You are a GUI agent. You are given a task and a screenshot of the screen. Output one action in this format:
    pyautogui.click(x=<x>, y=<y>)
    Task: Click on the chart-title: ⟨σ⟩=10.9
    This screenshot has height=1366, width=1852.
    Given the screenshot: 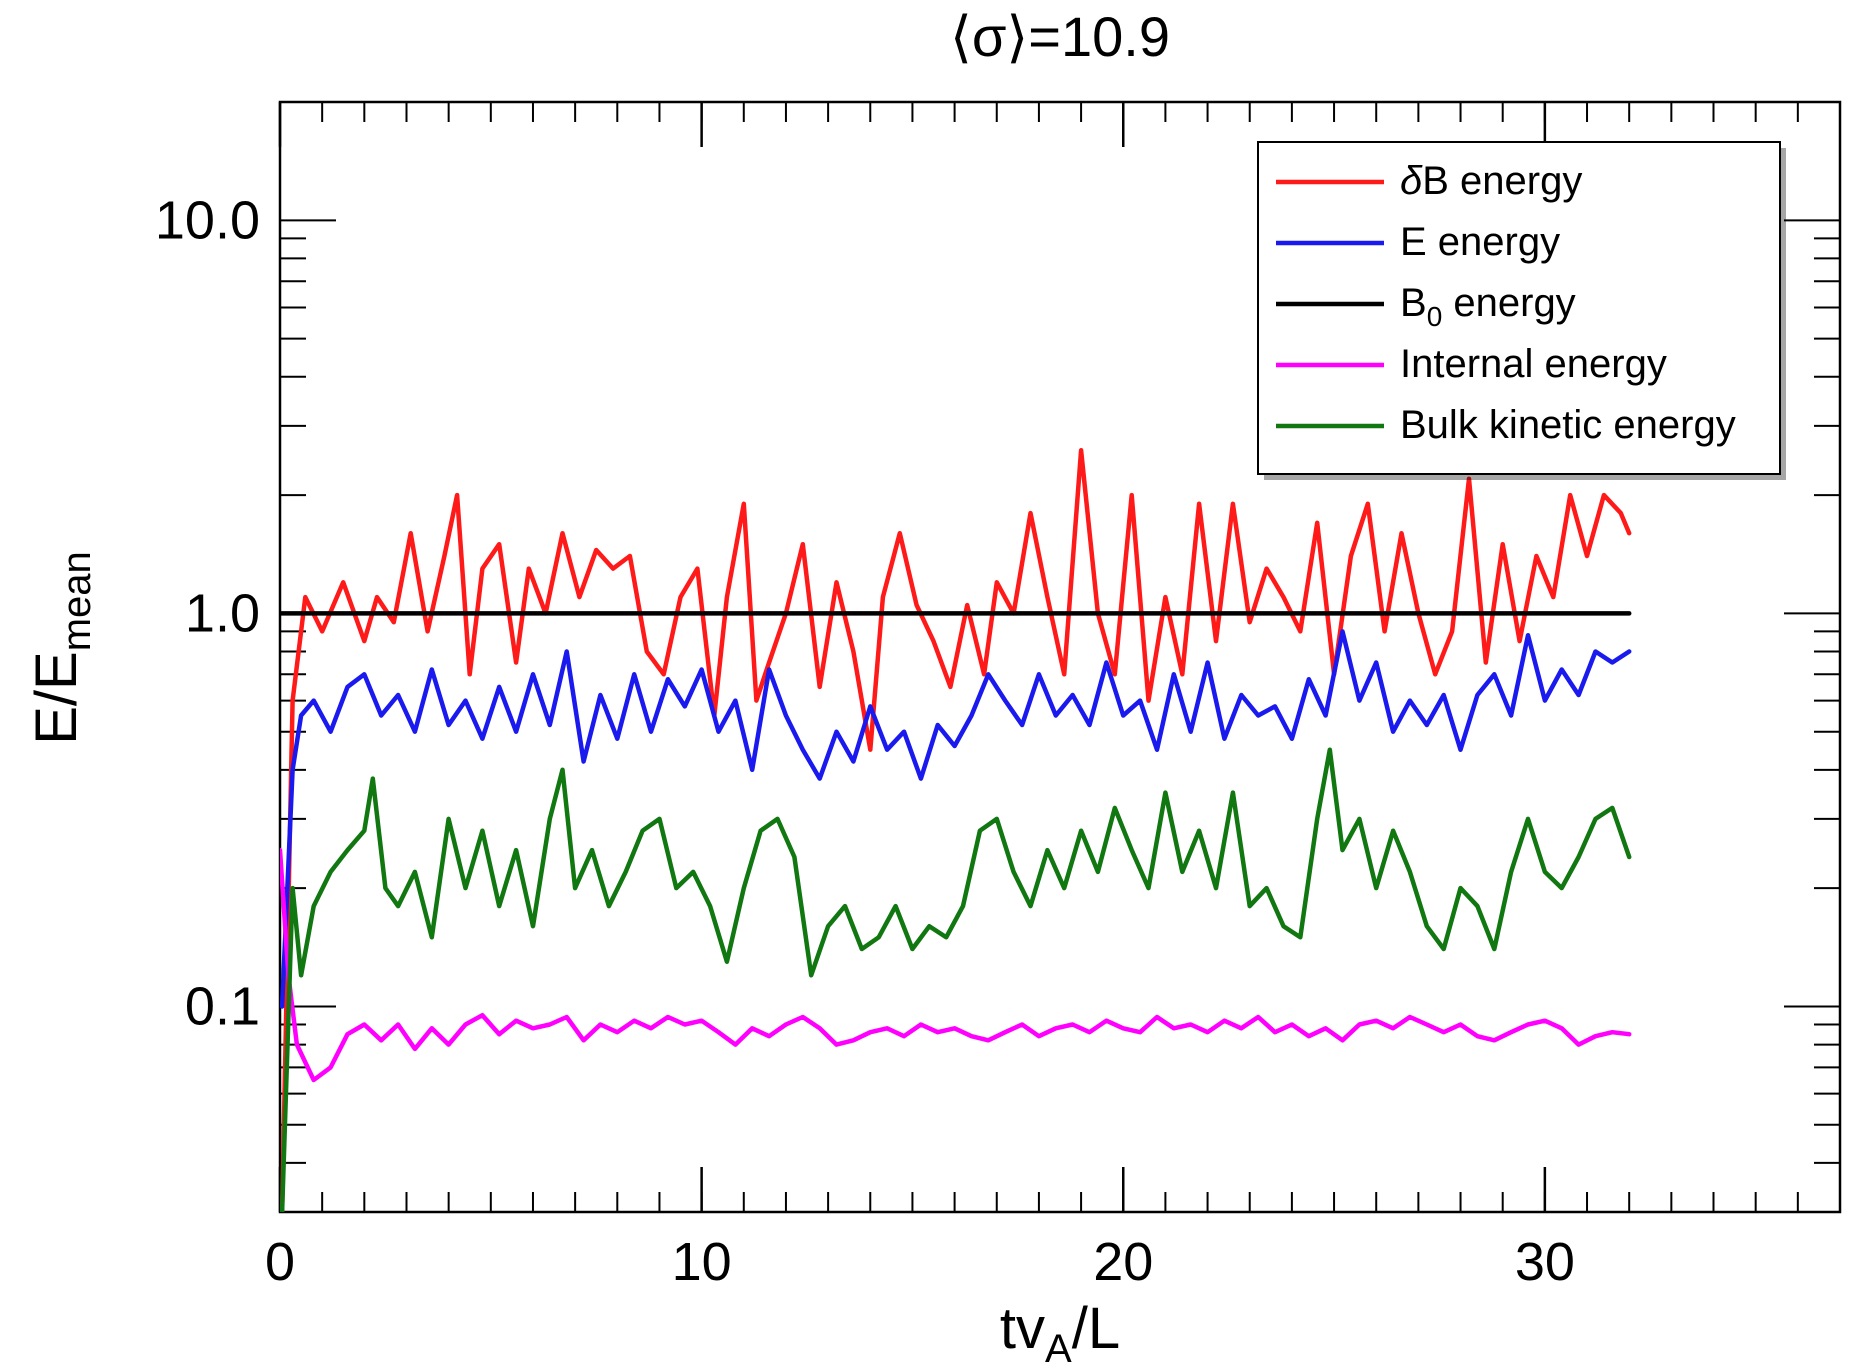 What is the action you would take?
    pyautogui.click(x=1060, y=36)
    